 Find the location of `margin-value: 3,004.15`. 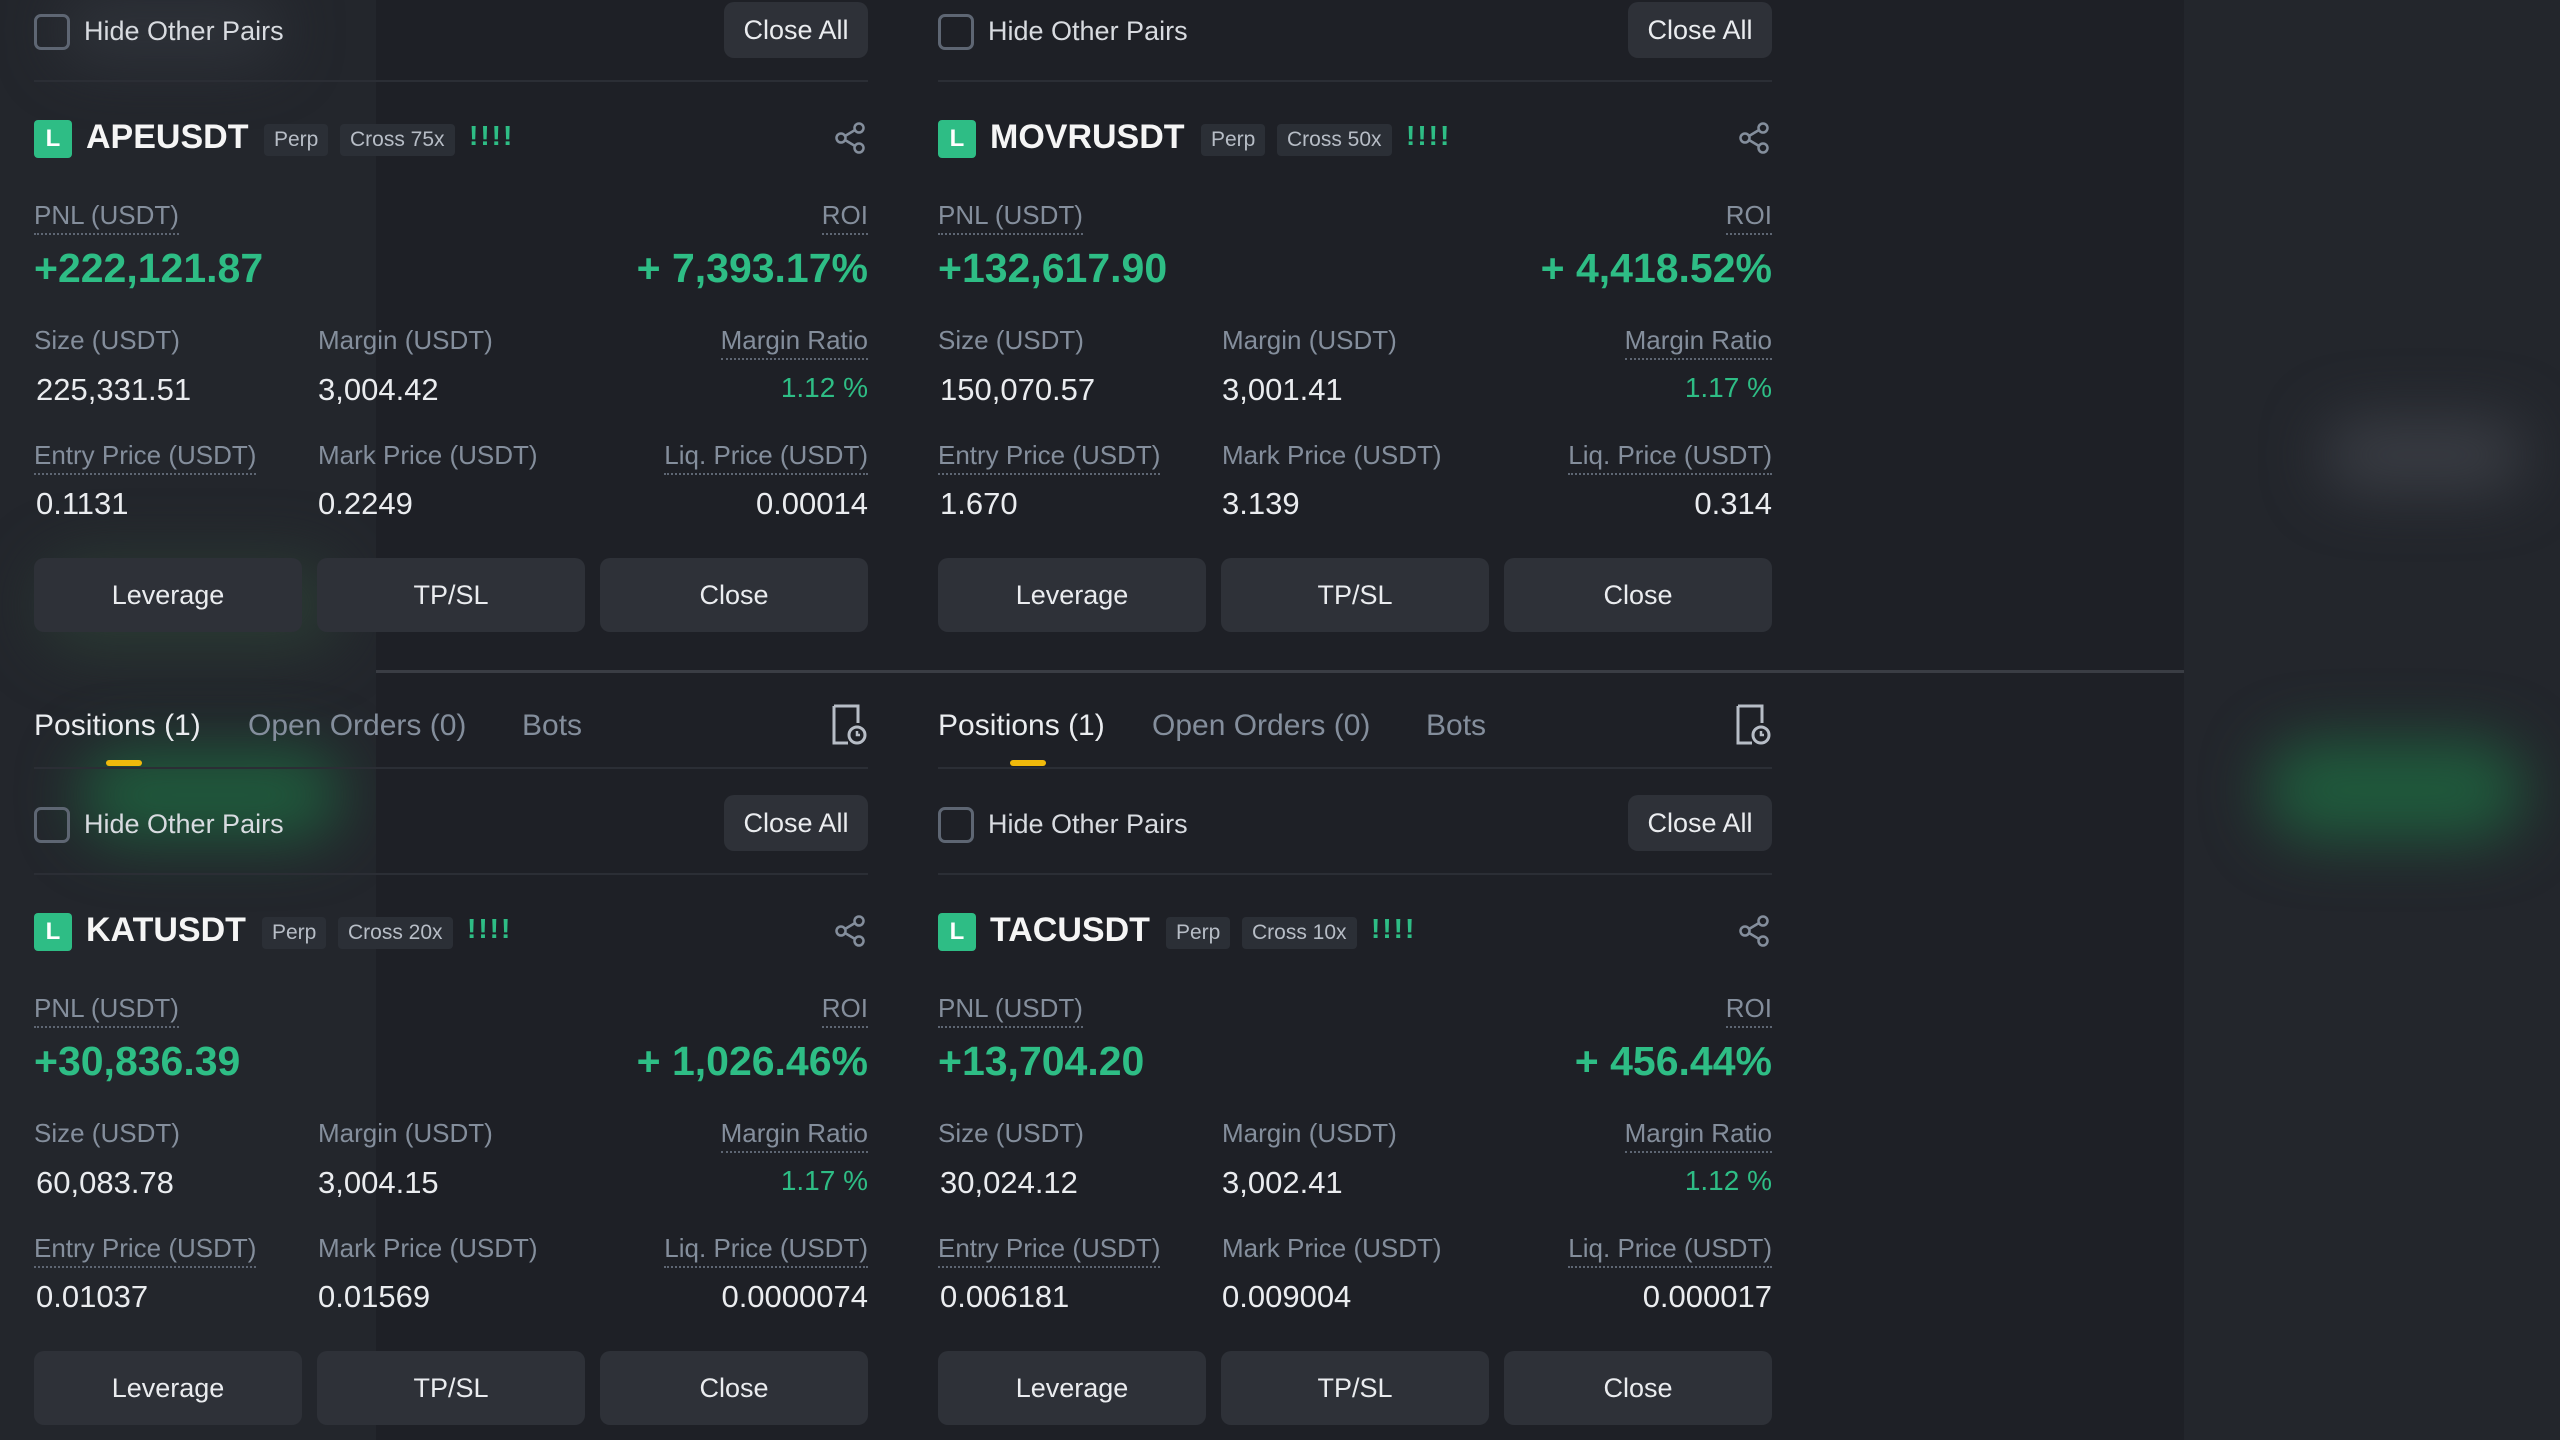

margin-value: 3,004.15 is located at coordinates (378, 1182).